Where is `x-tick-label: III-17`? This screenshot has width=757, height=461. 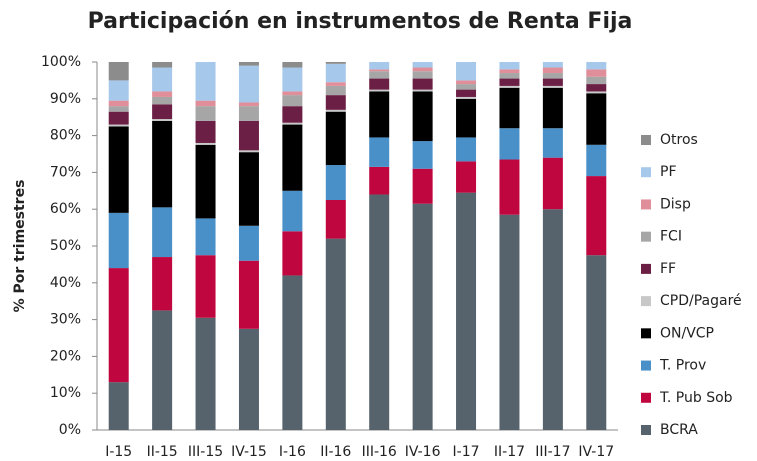
x-tick-label: III-17 is located at coordinates (552, 452).